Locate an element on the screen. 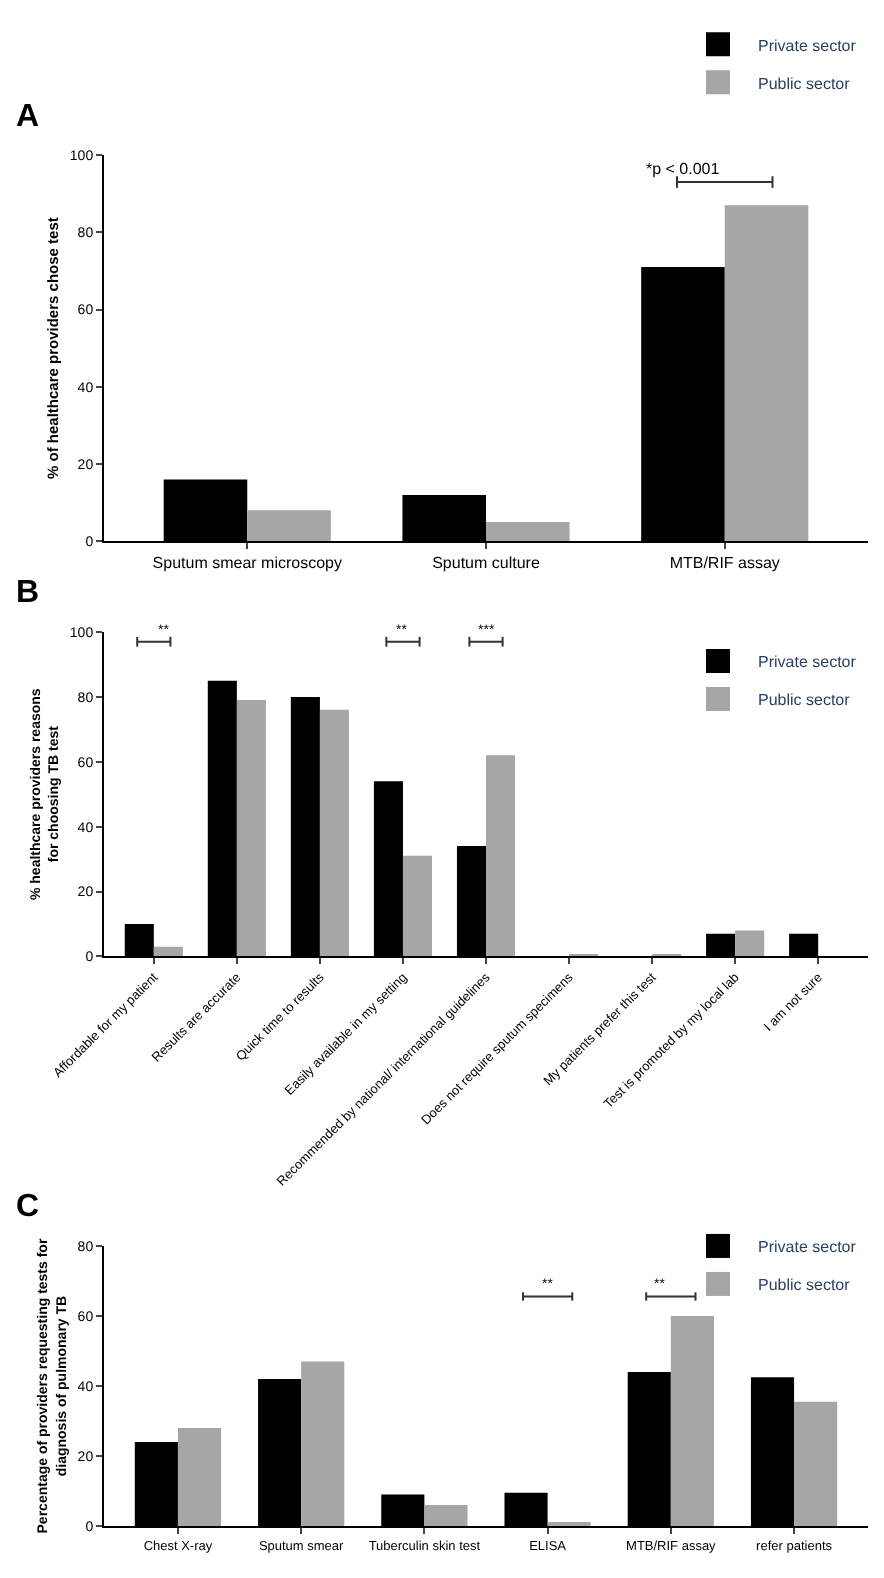 The width and height of the screenshot is (884, 1578). annotation: *p < 0.001 is located at coordinates (683, 169).